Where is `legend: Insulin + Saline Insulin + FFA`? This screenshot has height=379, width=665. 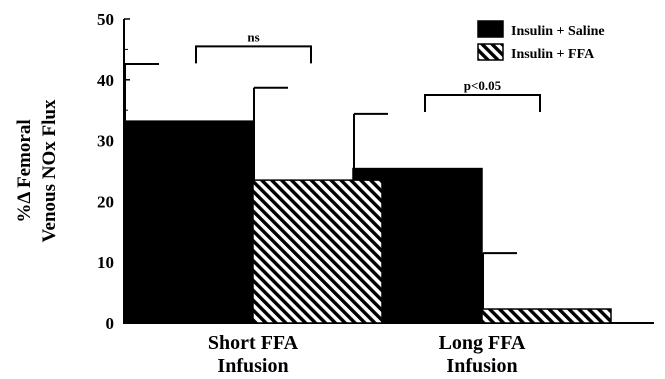 legend: Insulin + Saline Insulin + FFA is located at coordinates (541, 41).